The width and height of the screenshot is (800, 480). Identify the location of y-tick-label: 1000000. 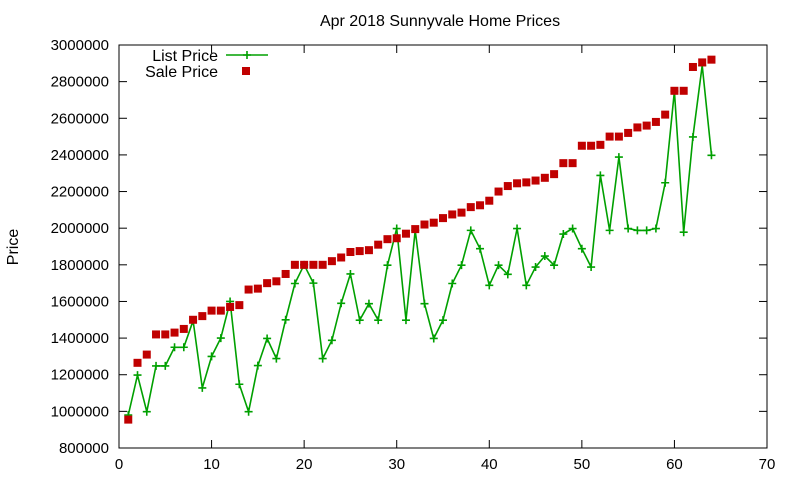
(80, 411).